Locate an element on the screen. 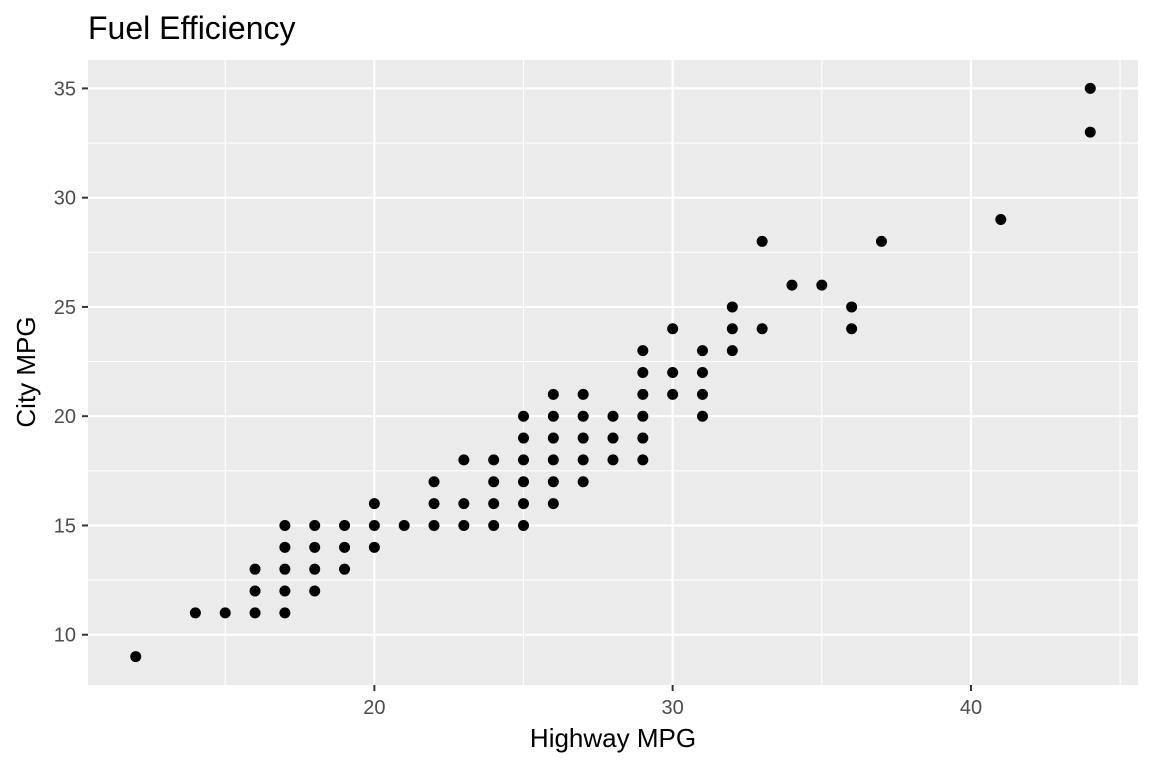 This screenshot has height=768, width=1152. x-axis-ticks: 20 30 40 is located at coordinates (672, 702).